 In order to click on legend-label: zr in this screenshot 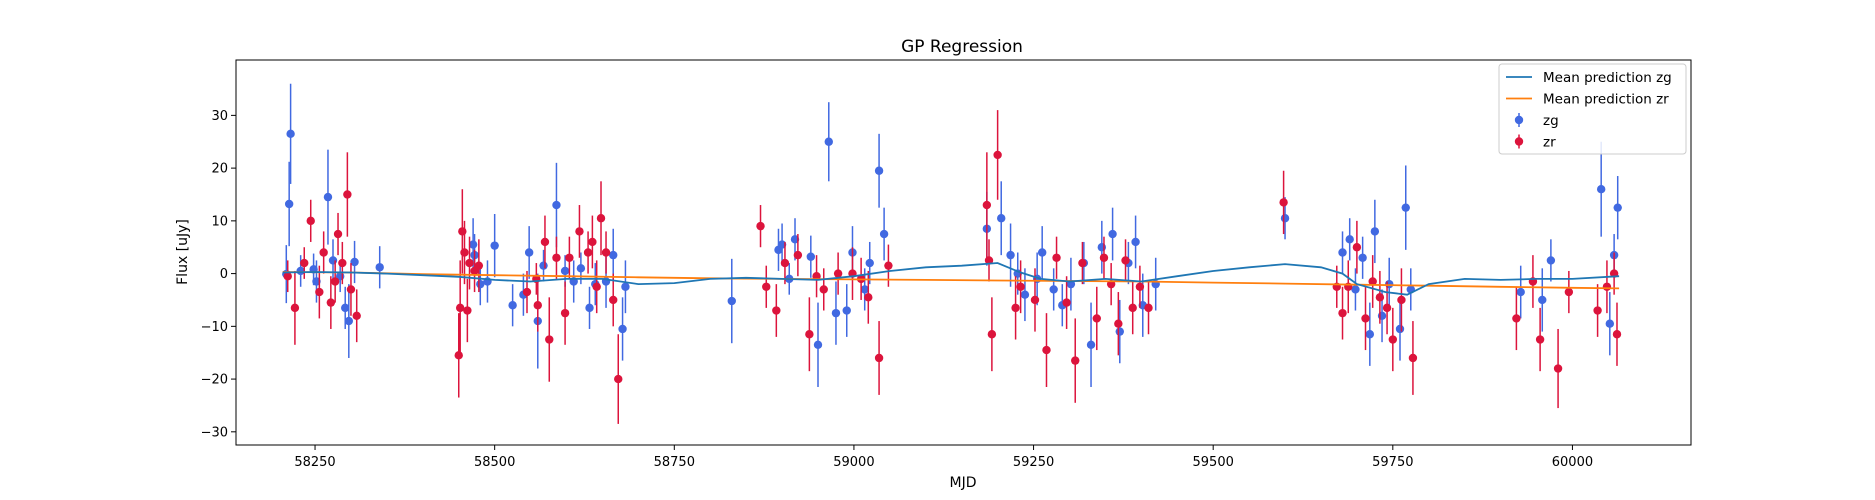, I will do `click(1549, 143)`.